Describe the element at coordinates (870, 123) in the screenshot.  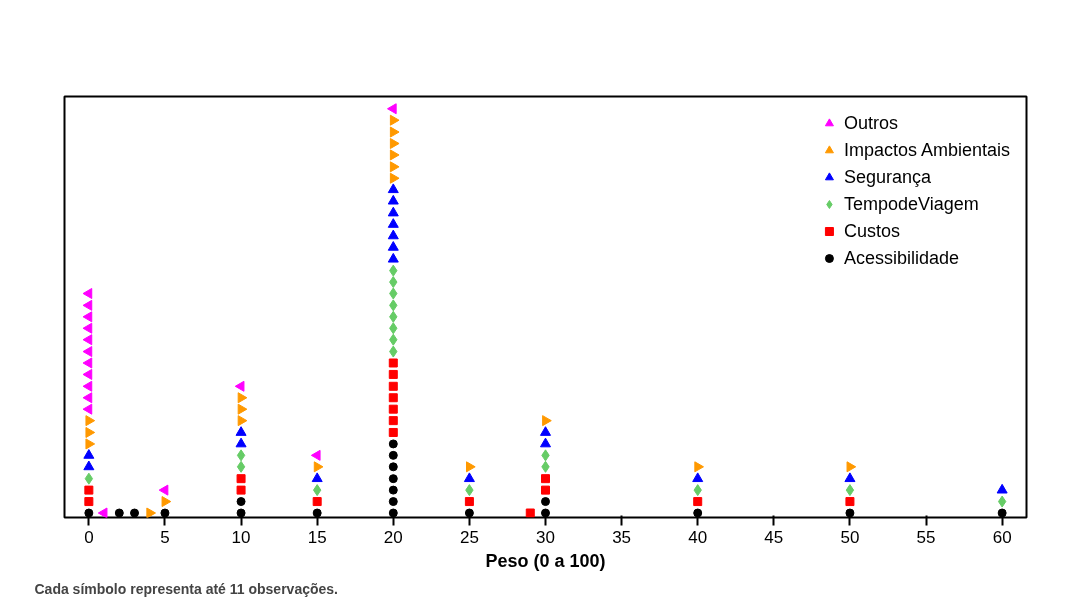
I see `legend-label: Outros` at that location.